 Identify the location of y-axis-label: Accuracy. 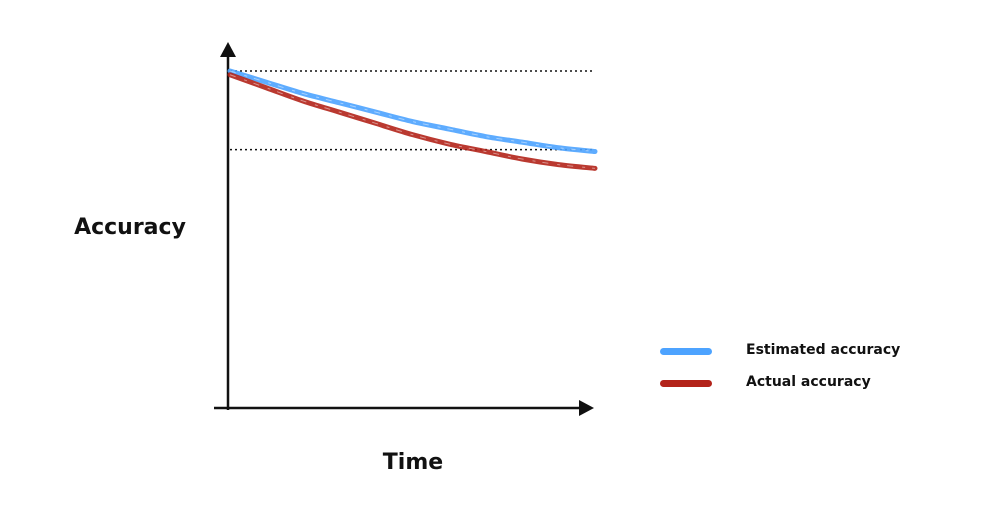
(130, 227).